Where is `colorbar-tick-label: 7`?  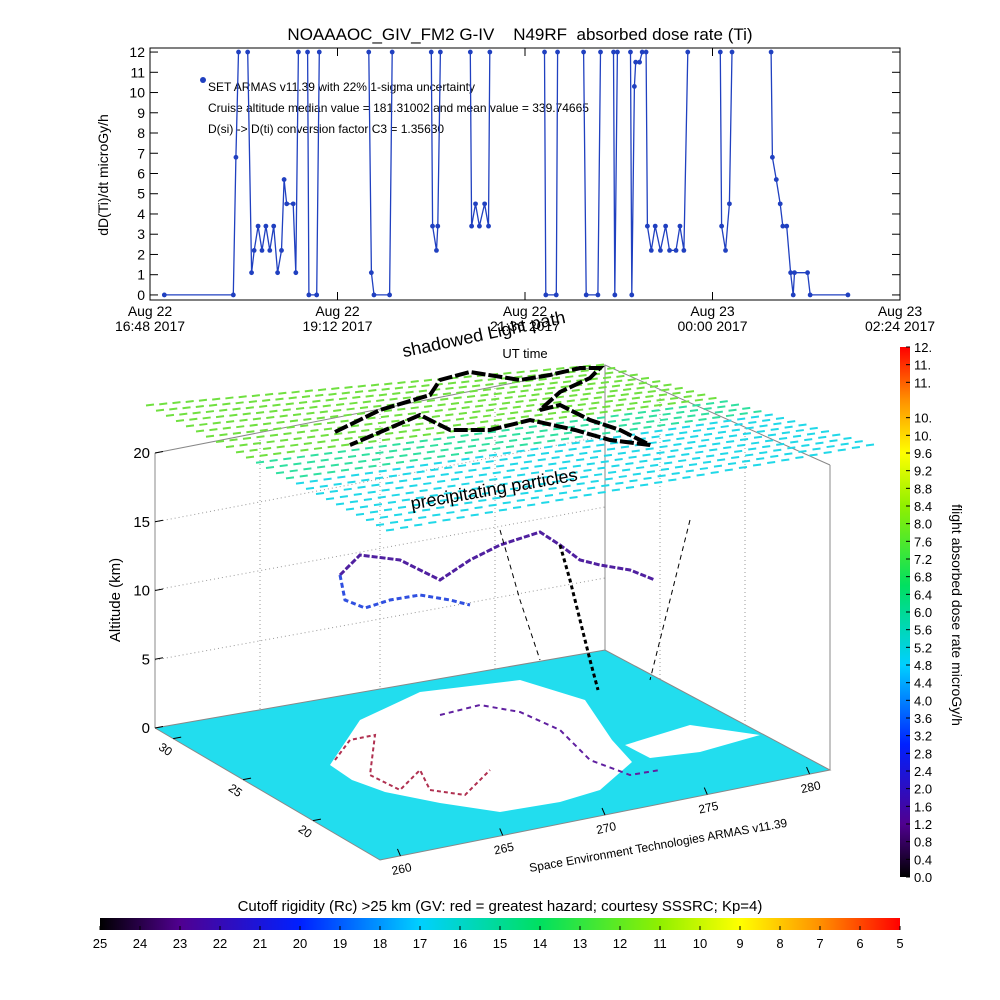 colorbar-tick-label: 7 is located at coordinates (819, 943).